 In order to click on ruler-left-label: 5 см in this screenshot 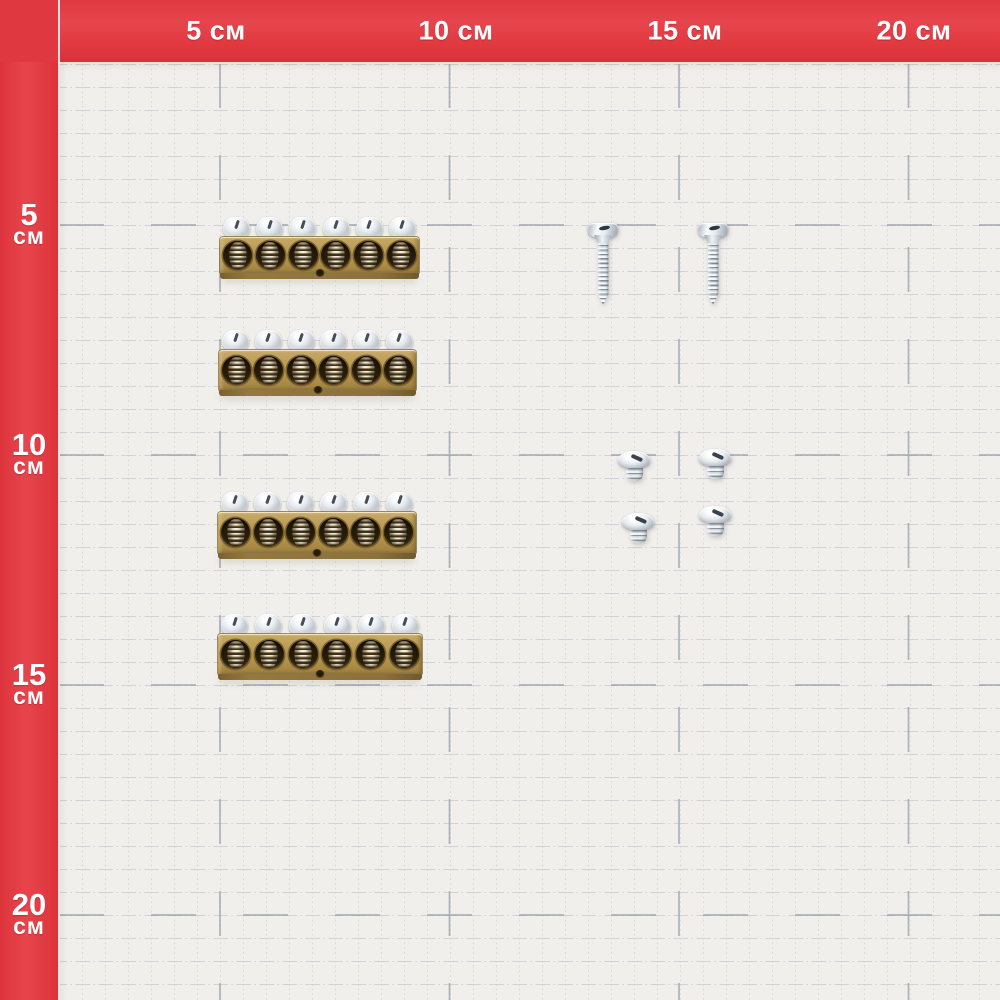, I will do `click(29, 223)`.